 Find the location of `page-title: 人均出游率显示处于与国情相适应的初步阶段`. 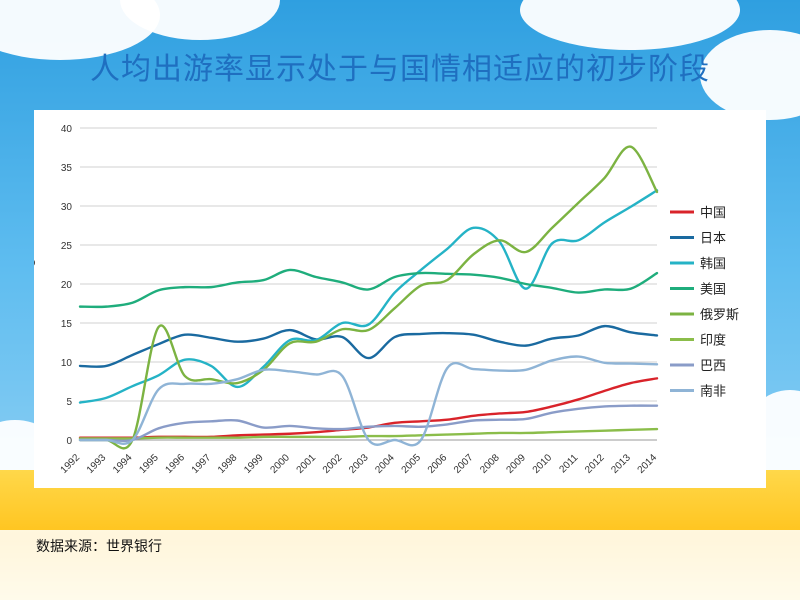

page-title: 人均出游率显示处于与国情相适应的初步阶段 is located at coordinates (400, 69).